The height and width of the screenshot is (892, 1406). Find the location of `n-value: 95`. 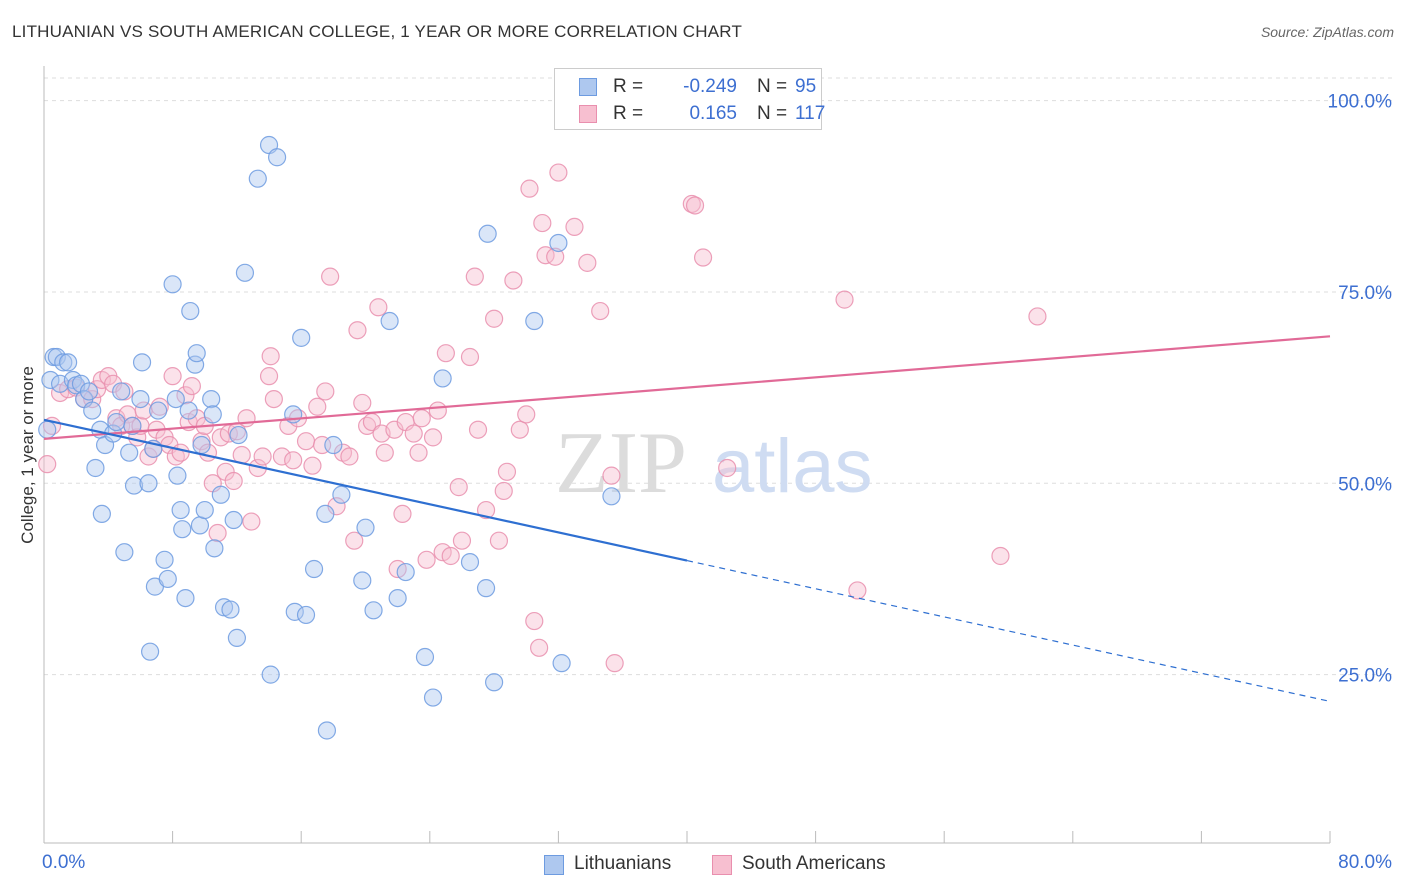

n-value: 95 is located at coordinates (806, 86).